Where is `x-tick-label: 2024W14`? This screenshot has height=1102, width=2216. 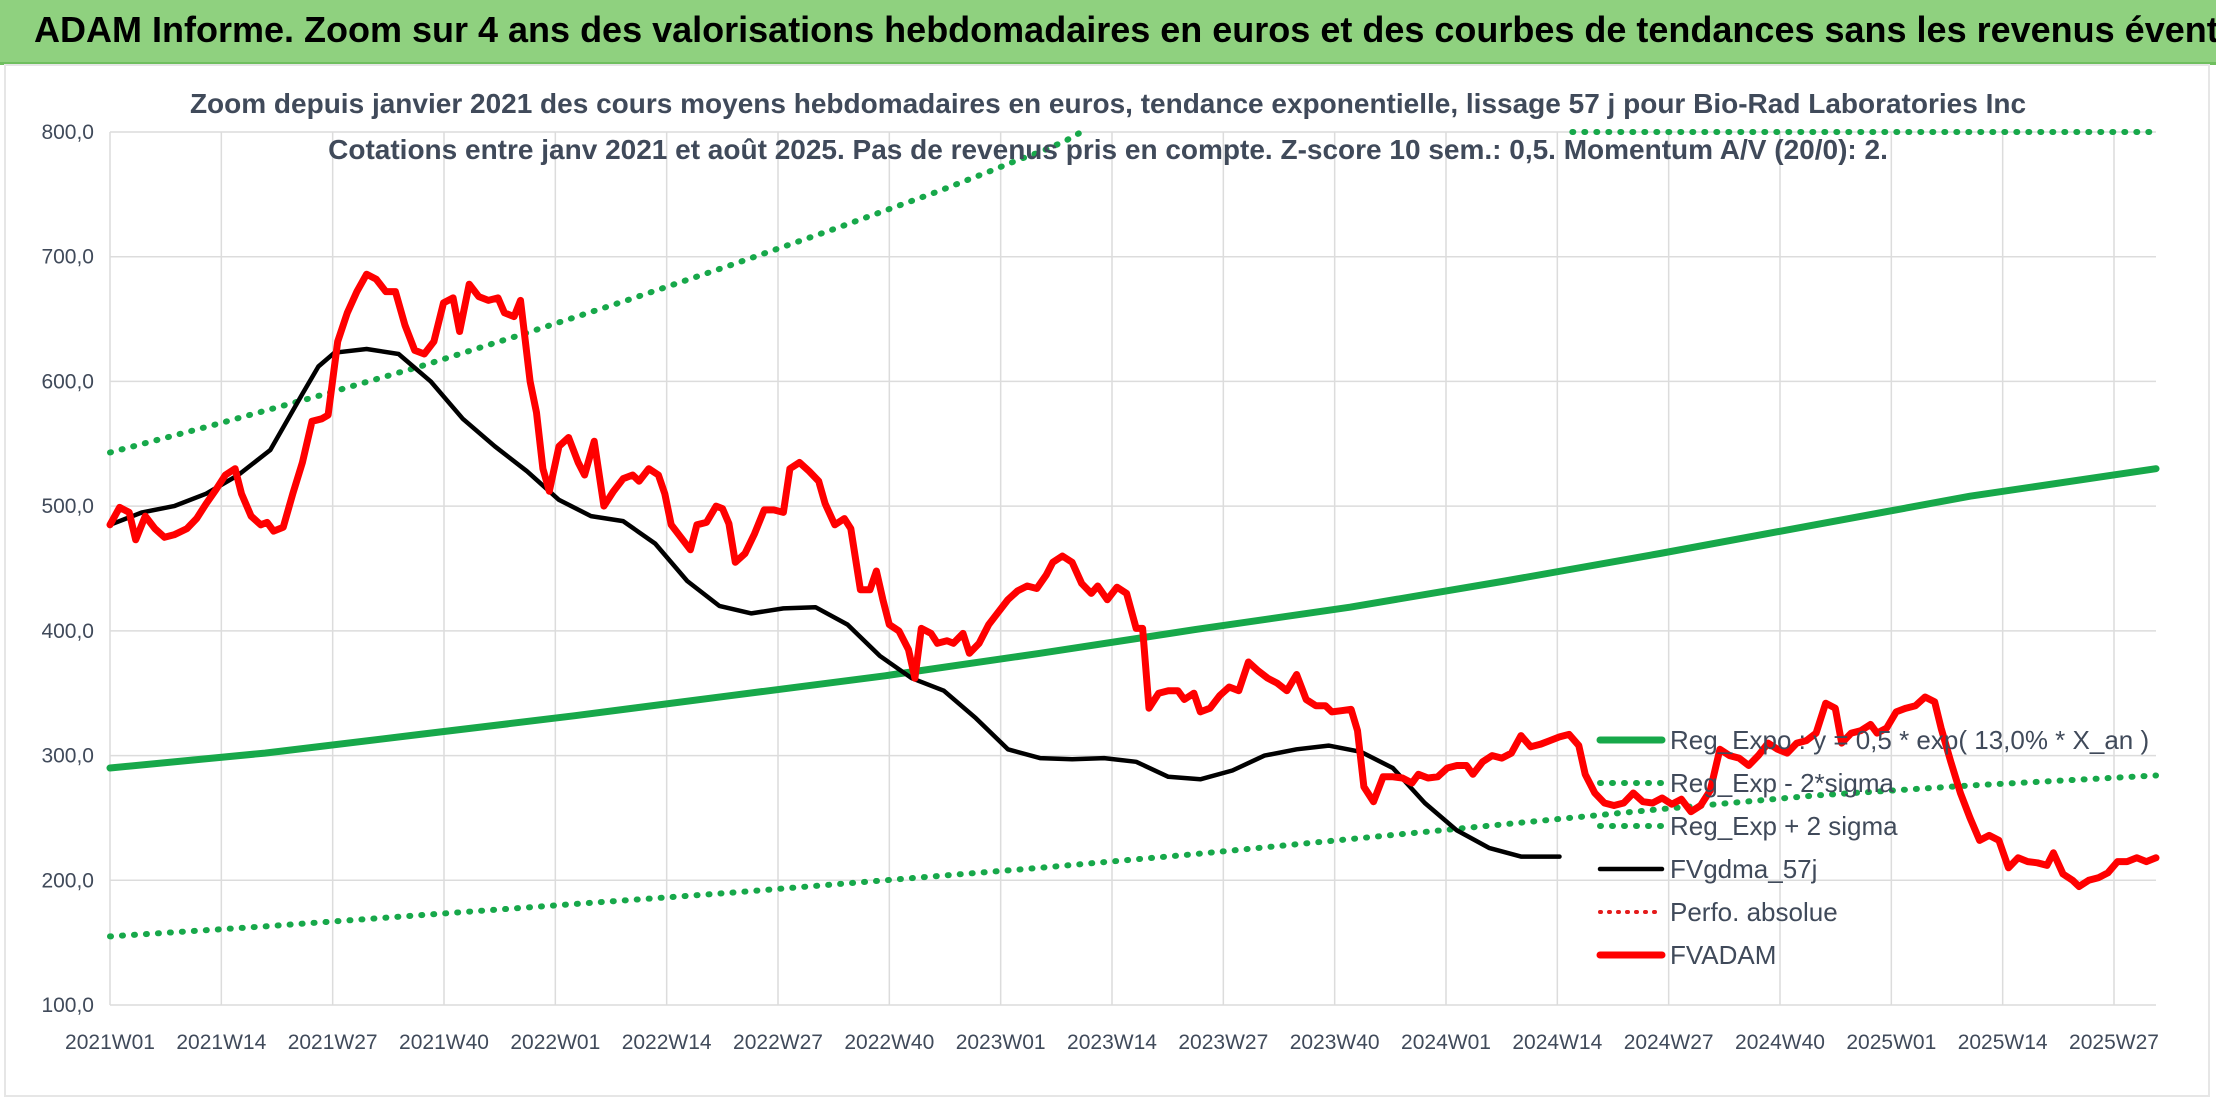 x-tick-label: 2024W14 is located at coordinates (1557, 1042).